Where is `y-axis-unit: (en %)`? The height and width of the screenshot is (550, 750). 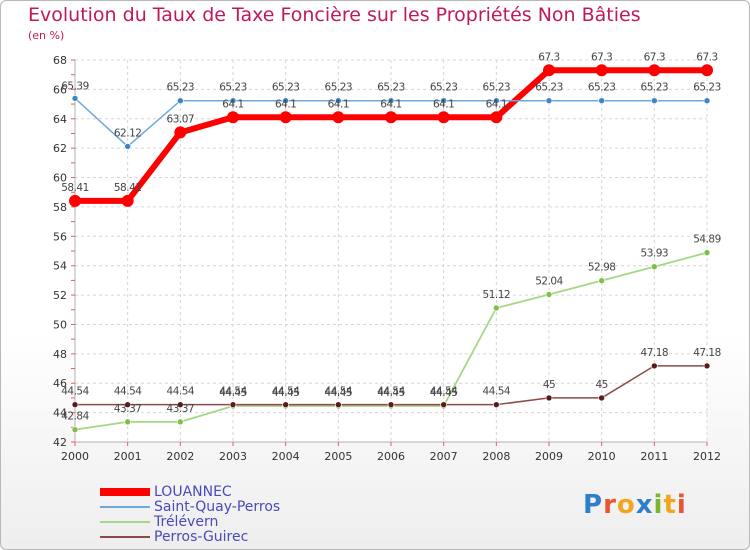
y-axis-unit: (en %) is located at coordinates (46, 35).